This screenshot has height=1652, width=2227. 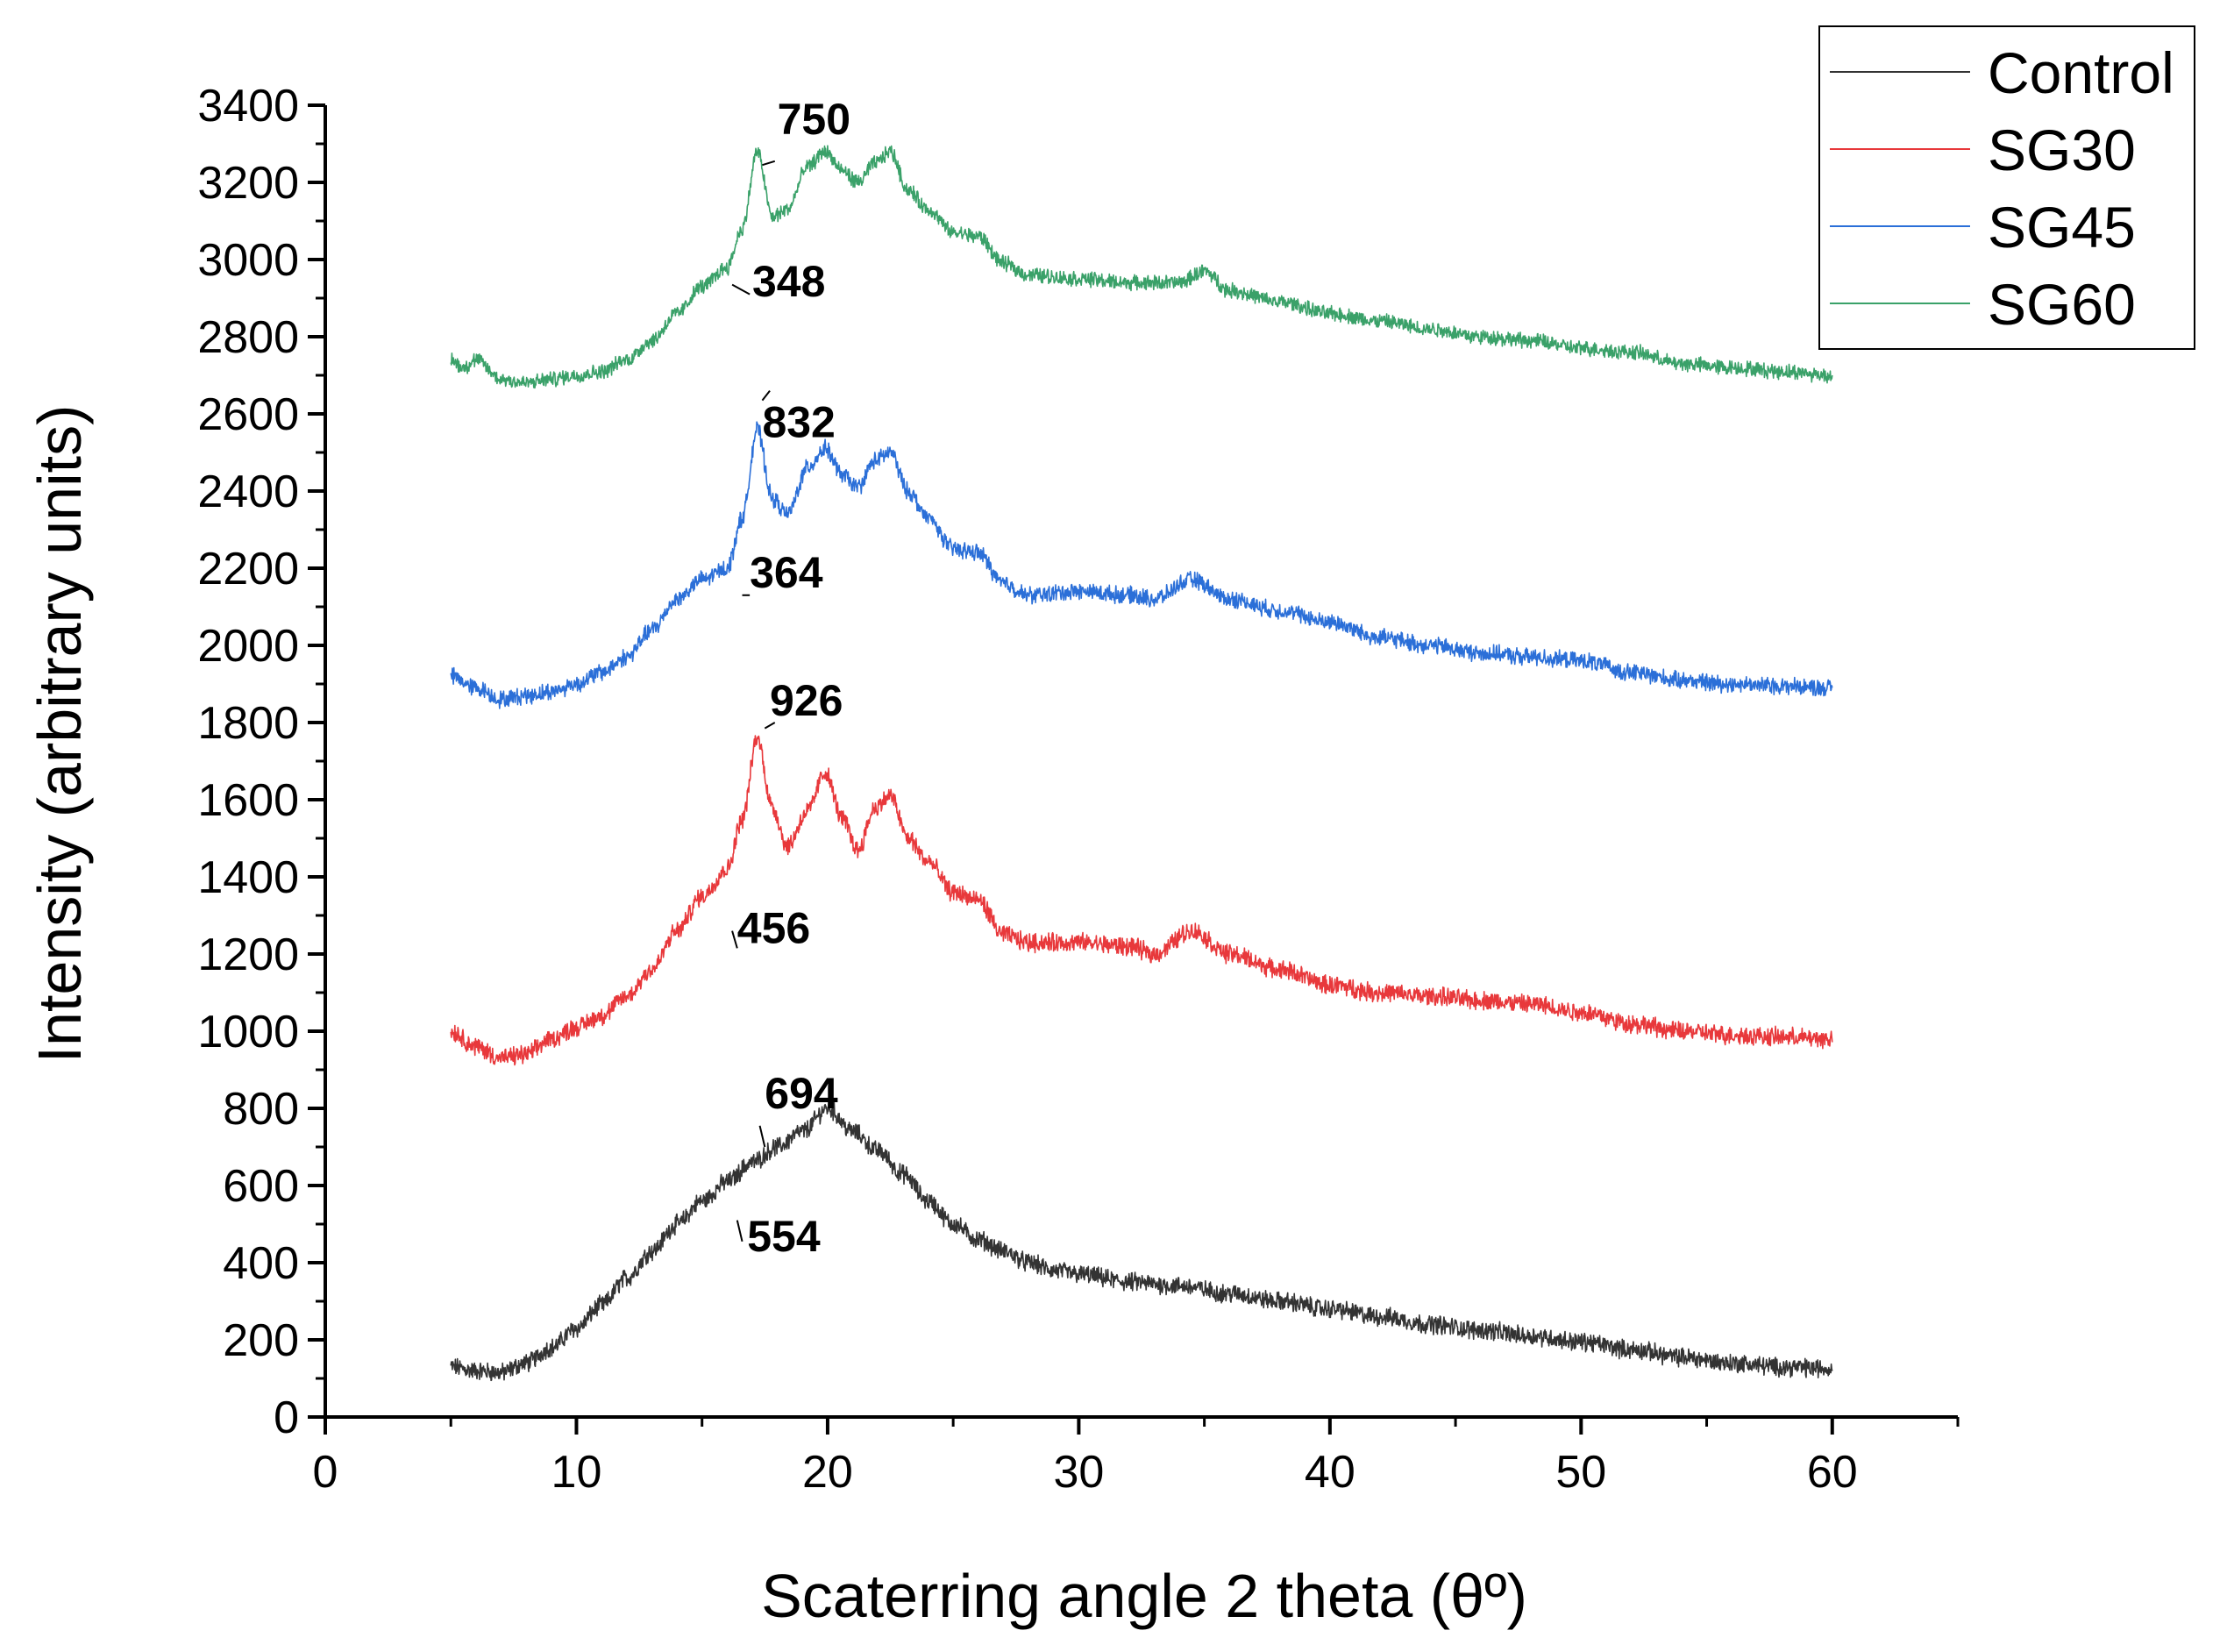 What do you see at coordinates (1141, 1241) in the screenshot?
I see `series-line-control` at bounding box center [1141, 1241].